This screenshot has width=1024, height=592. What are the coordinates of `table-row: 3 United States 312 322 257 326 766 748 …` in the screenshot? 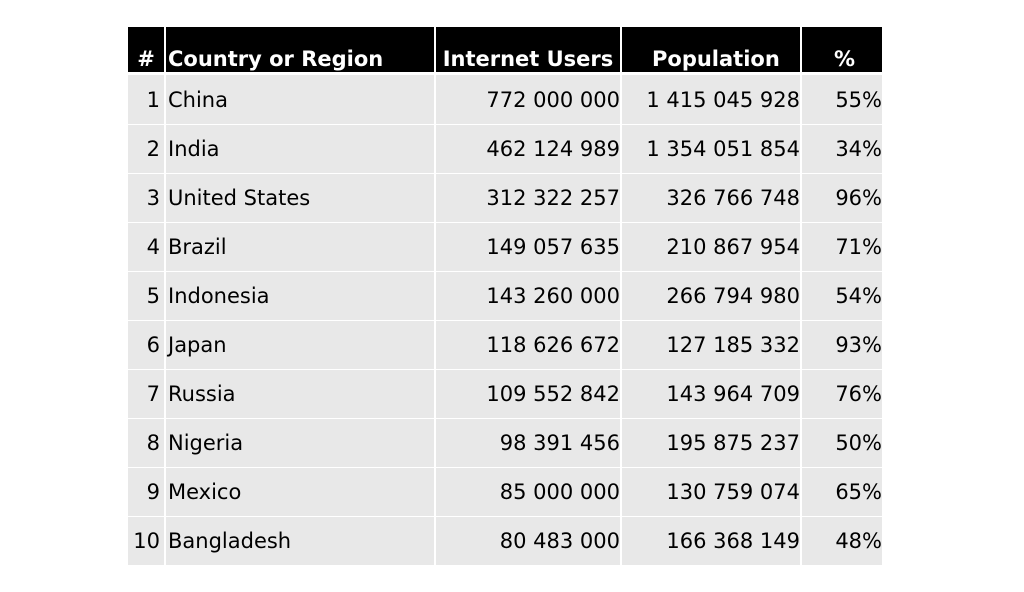 It's located at (505, 197).